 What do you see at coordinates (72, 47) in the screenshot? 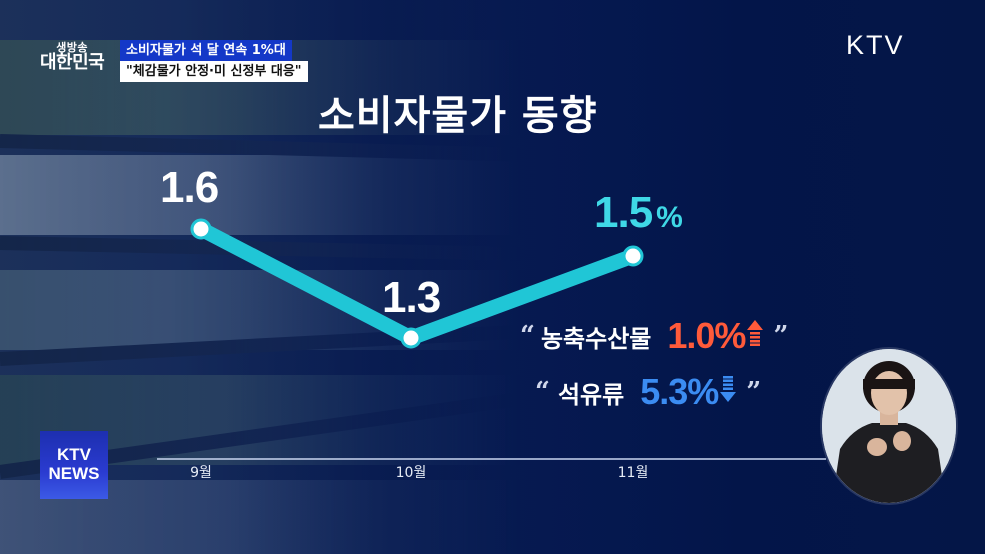
I see `program-live-label: 생방송` at bounding box center [72, 47].